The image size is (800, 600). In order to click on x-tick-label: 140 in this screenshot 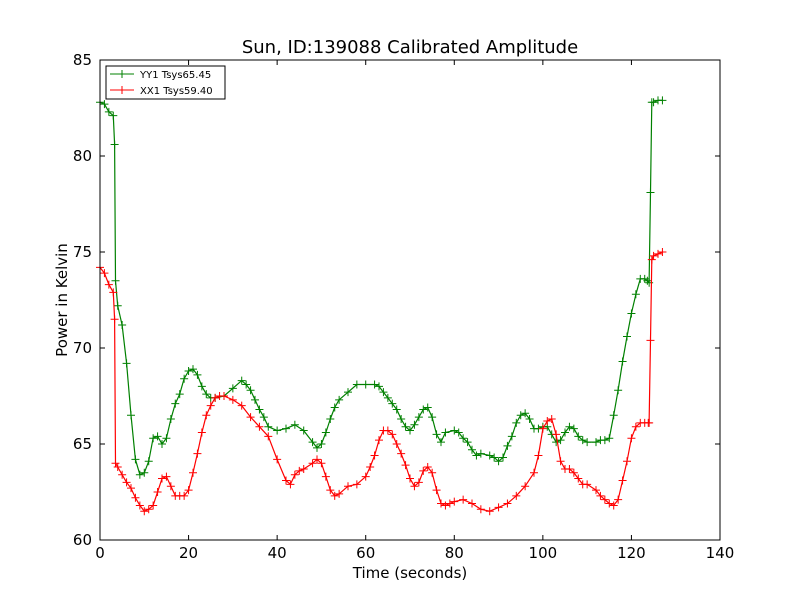, I will do `click(720, 553)`.